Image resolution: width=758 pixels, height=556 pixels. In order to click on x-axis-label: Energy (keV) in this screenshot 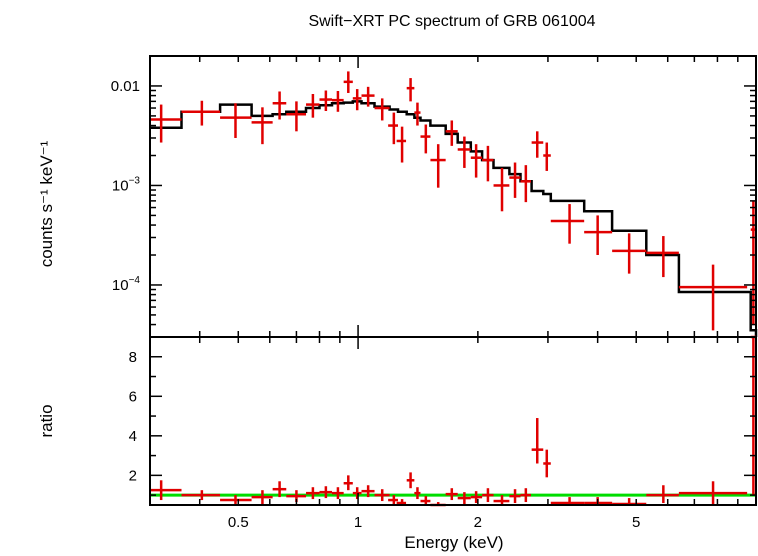, I will do `click(453, 542)`.